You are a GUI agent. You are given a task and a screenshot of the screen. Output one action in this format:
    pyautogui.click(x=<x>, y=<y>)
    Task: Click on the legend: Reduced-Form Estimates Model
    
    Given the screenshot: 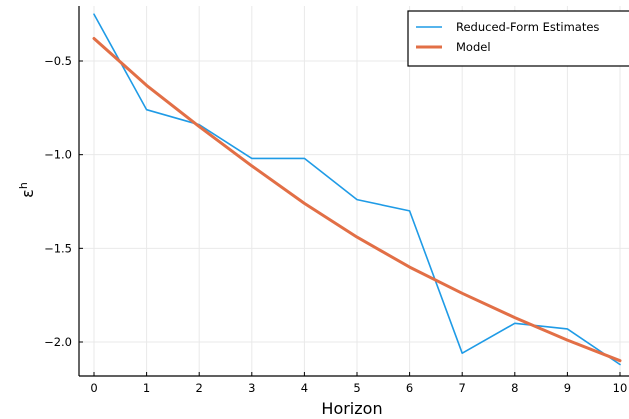 What is the action you would take?
    pyautogui.click(x=518, y=38)
    